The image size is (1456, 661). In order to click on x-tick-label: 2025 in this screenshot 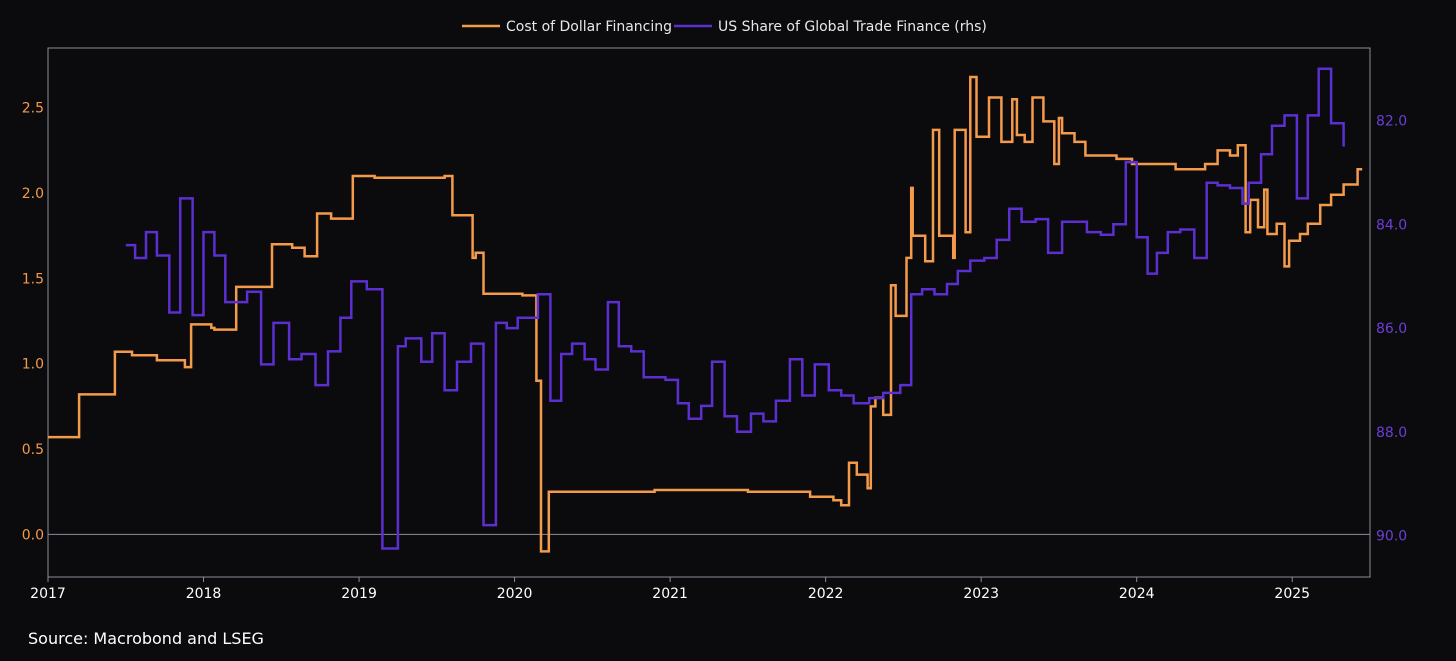, I will do `click(1292, 594)`.